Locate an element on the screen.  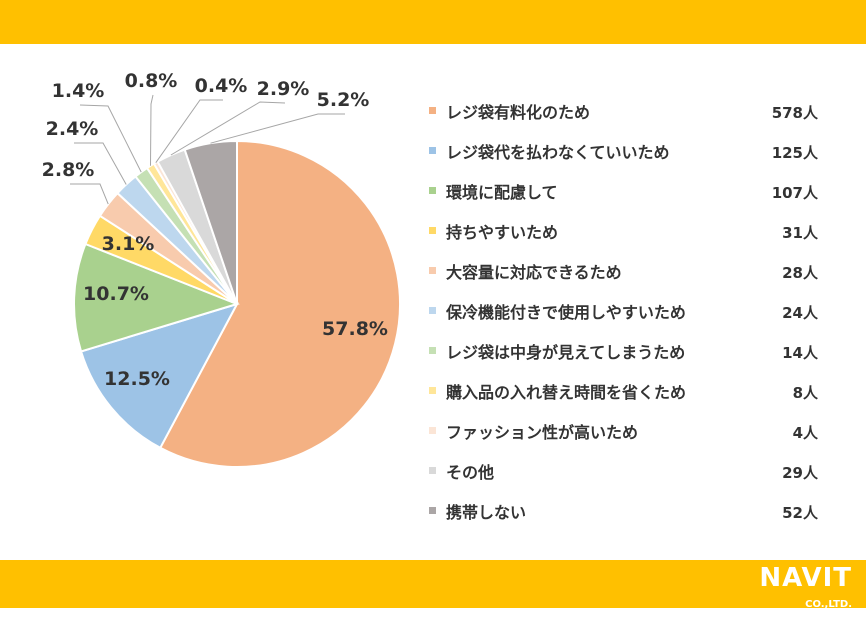
slice-percent-label: 2.9% is located at coordinates (283, 89).